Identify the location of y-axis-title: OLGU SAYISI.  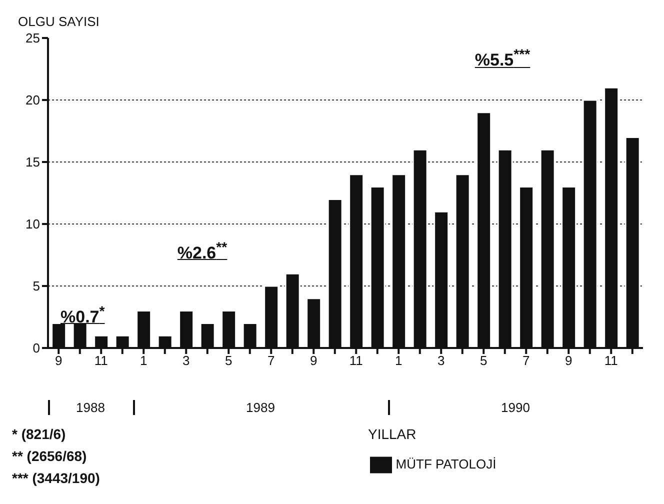
(59, 21).